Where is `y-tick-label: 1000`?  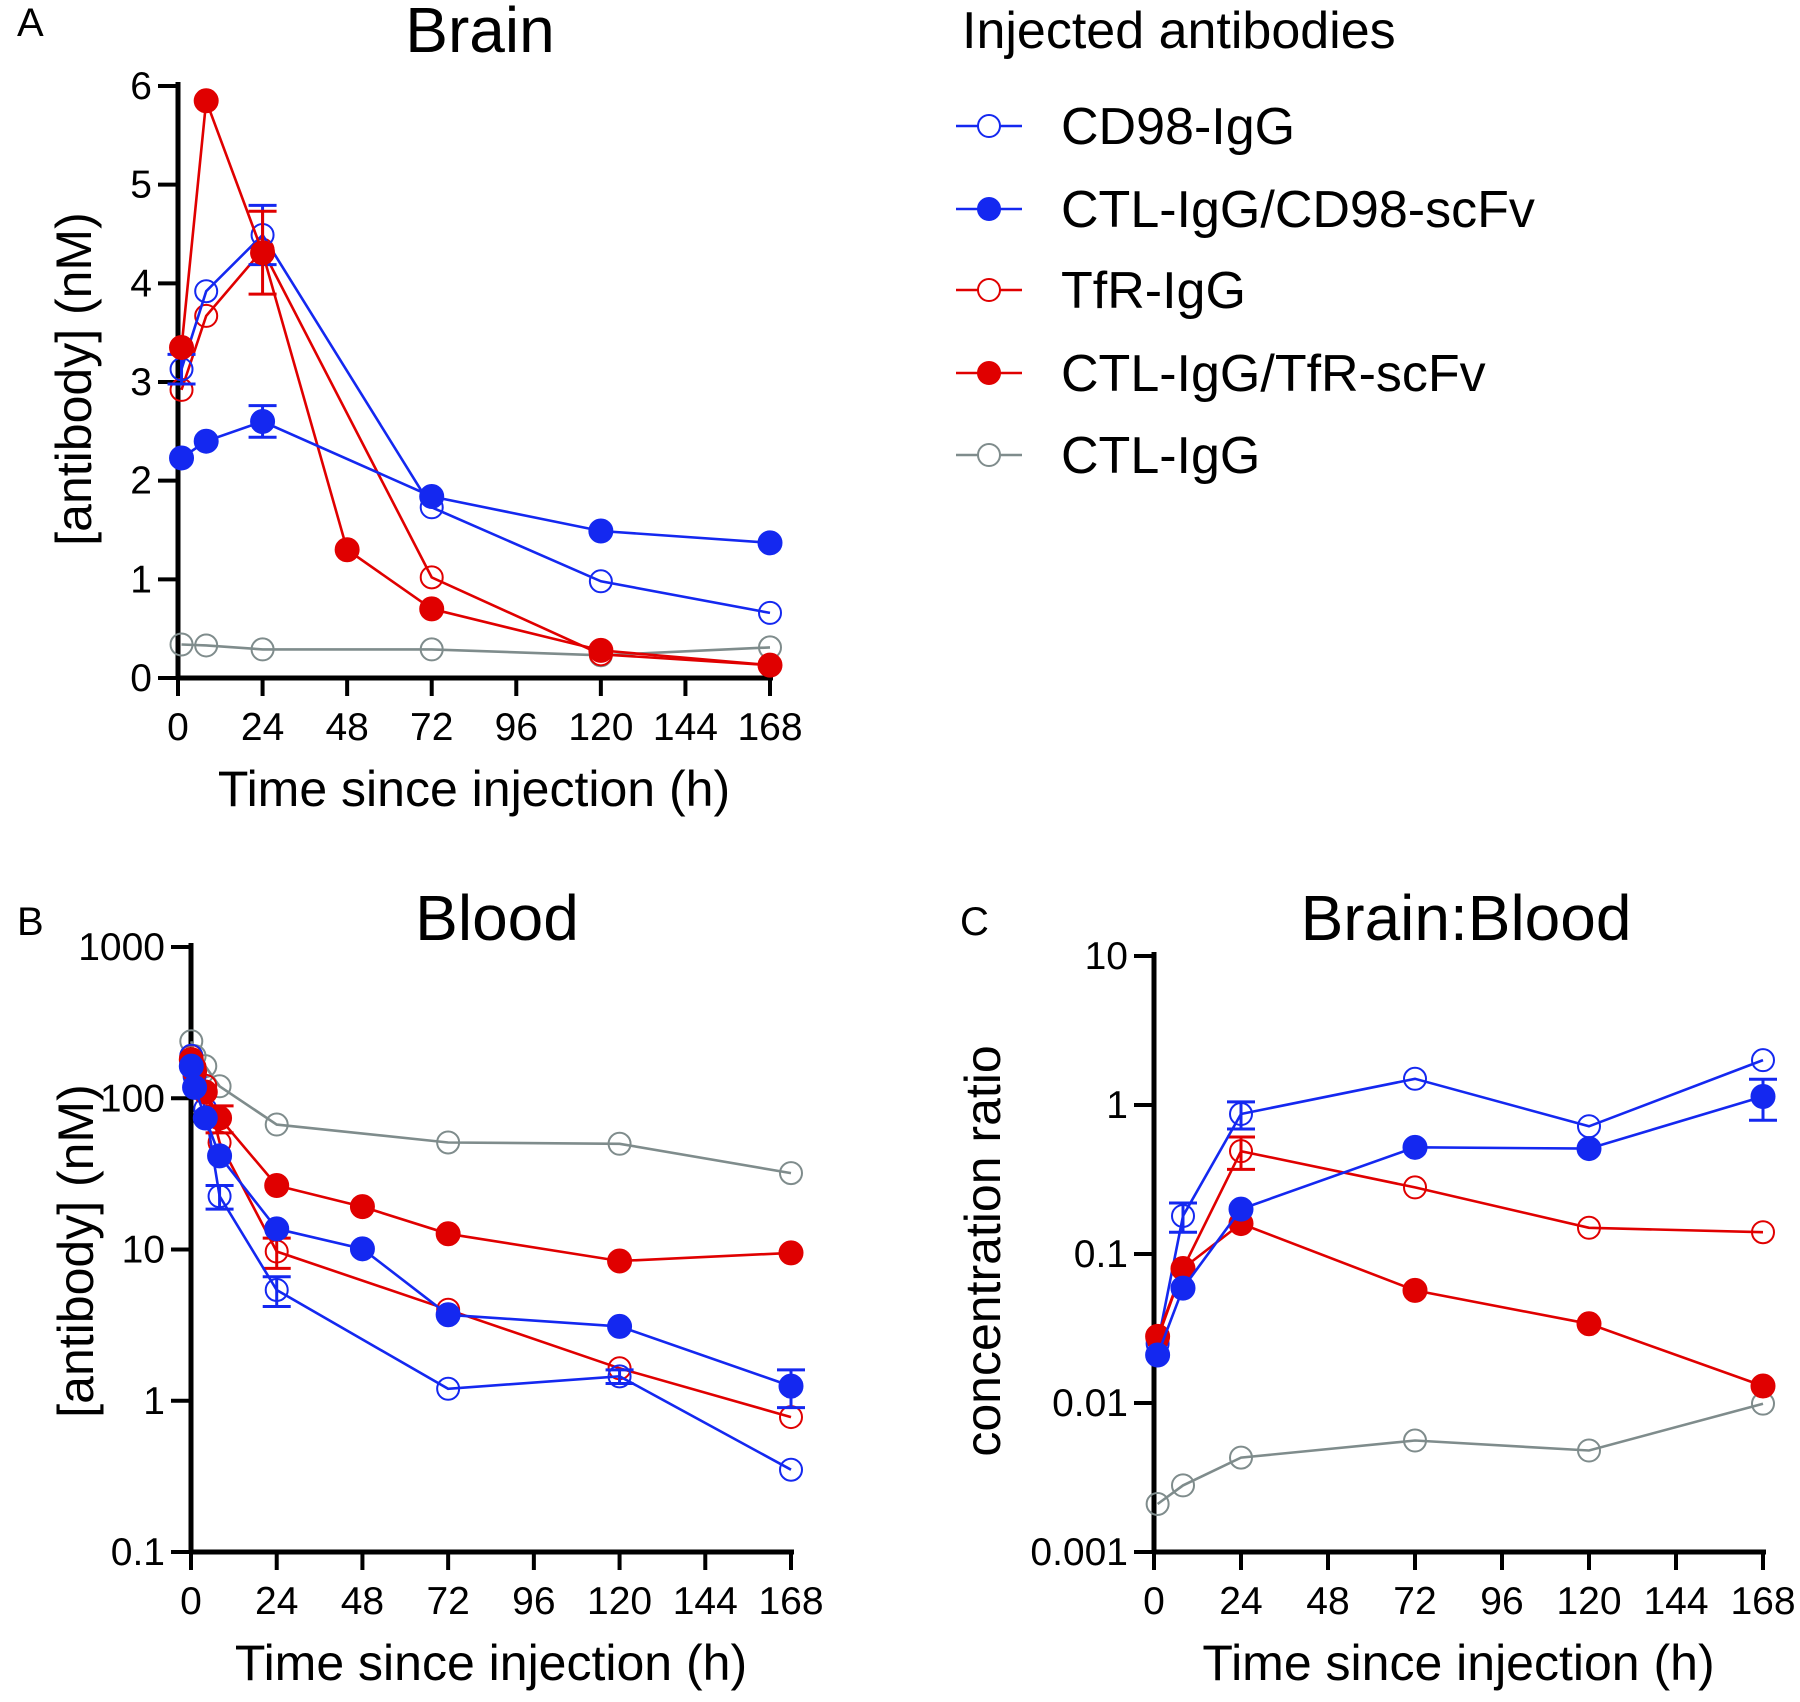 y-tick-label: 1000 is located at coordinates (121, 947).